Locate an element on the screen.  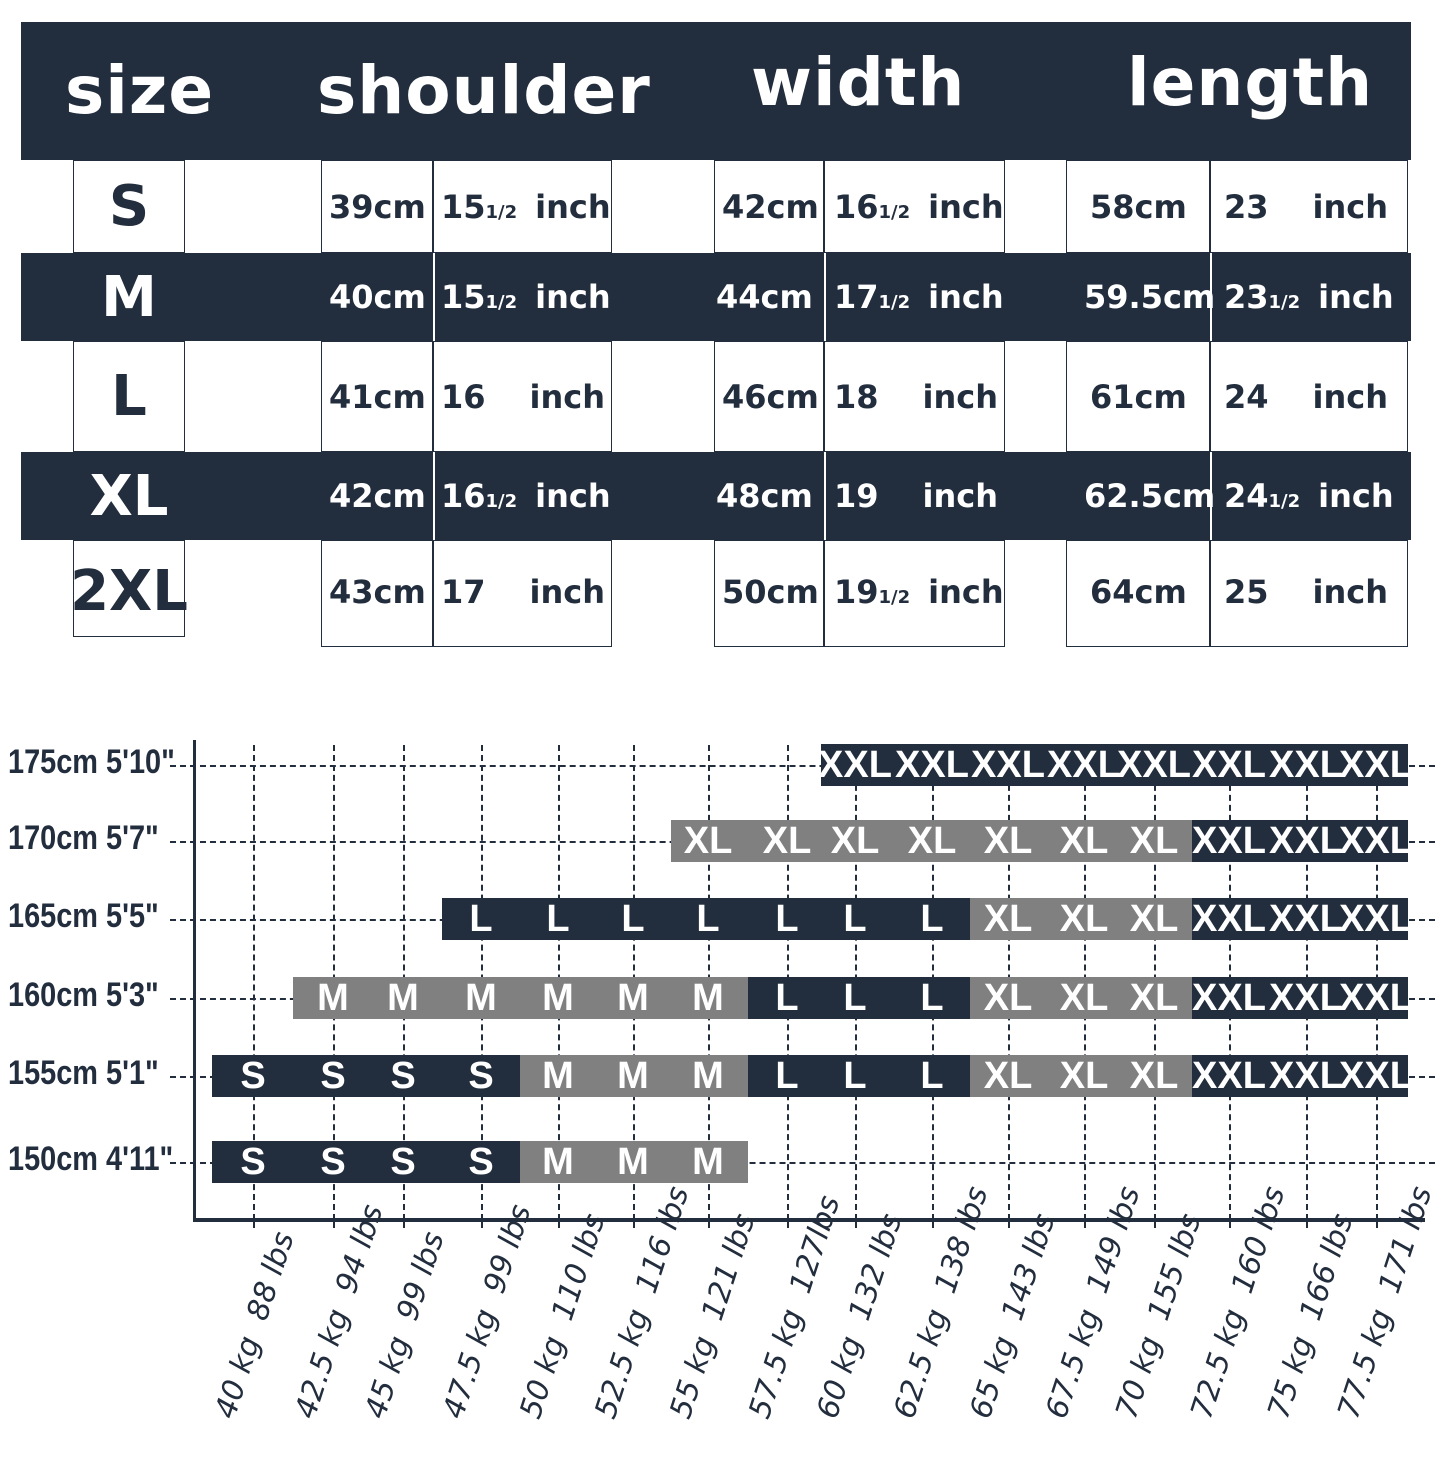
size-label: M is located at coordinates (129, 297).